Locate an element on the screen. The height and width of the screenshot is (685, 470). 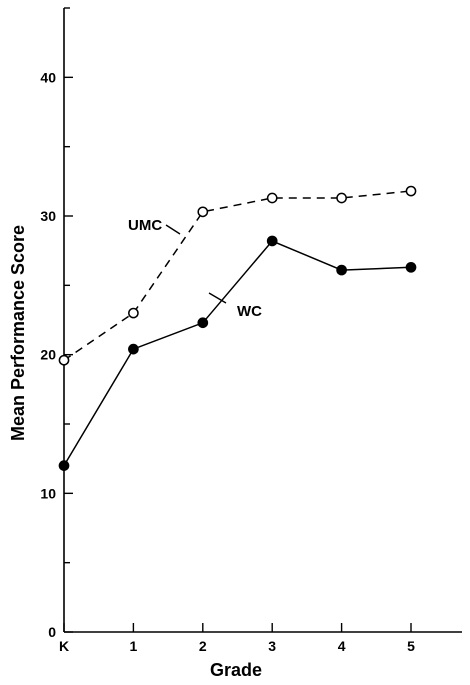
y-tick-label: 20 is located at coordinates (48, 355).